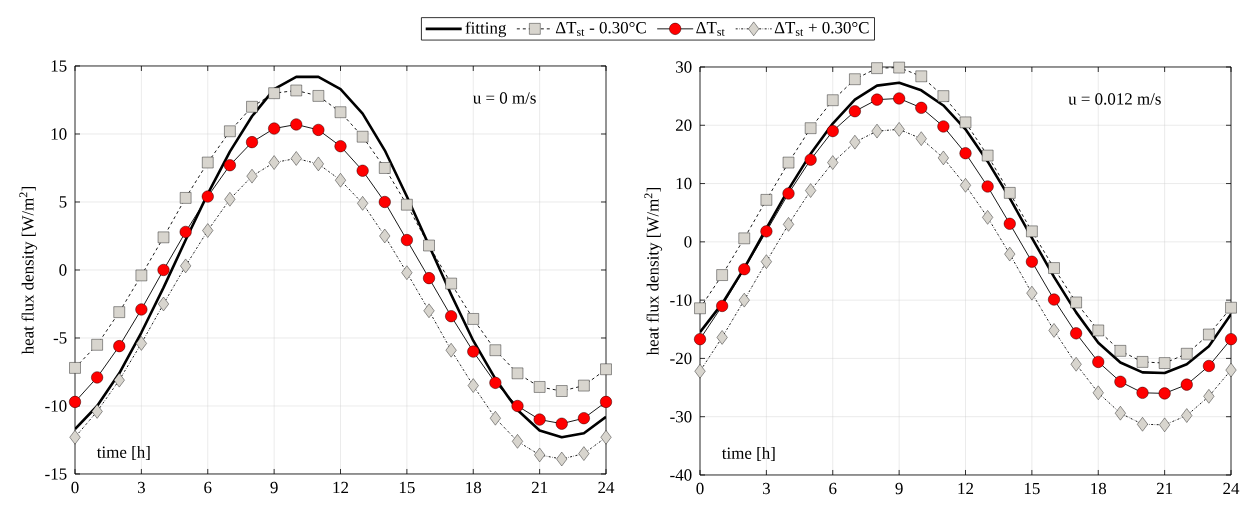  What do you see at coordinates (1231, 488) in the screenshot?
I see `x-tick-label: 24` at bounding box center [1231, 488].